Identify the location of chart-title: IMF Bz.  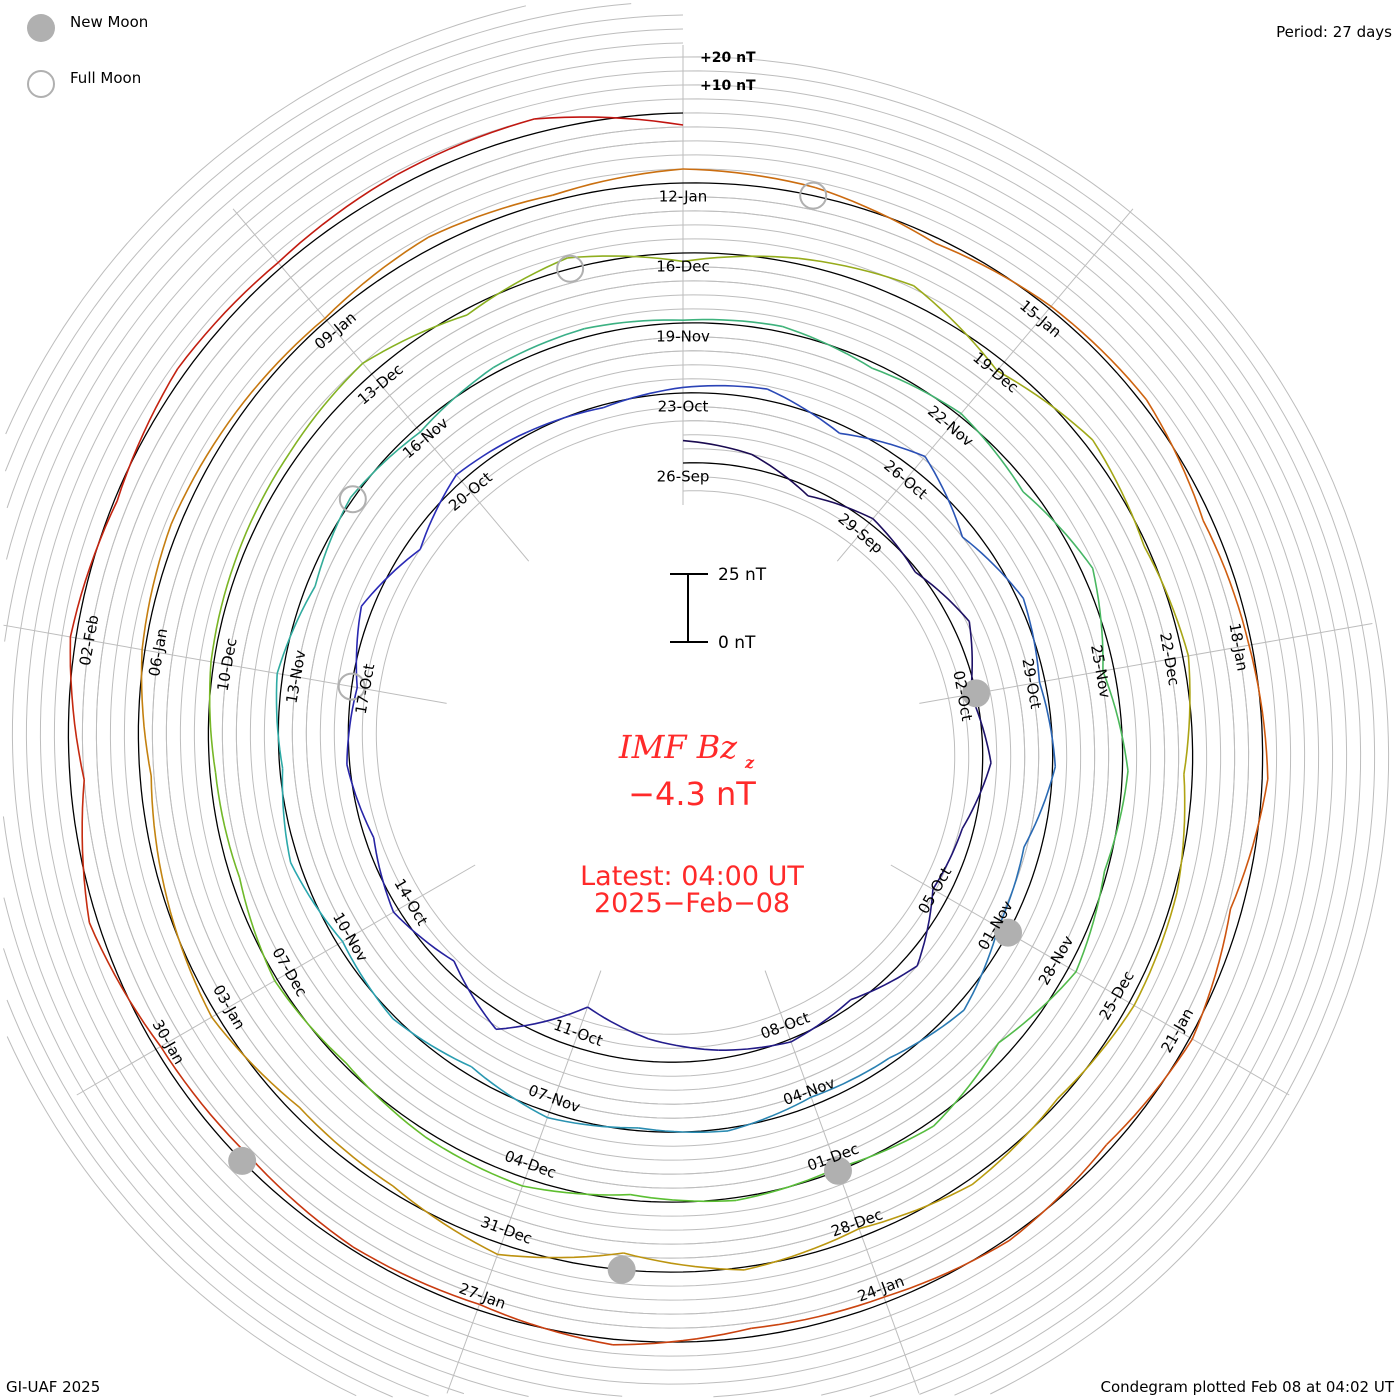
(678, 747).